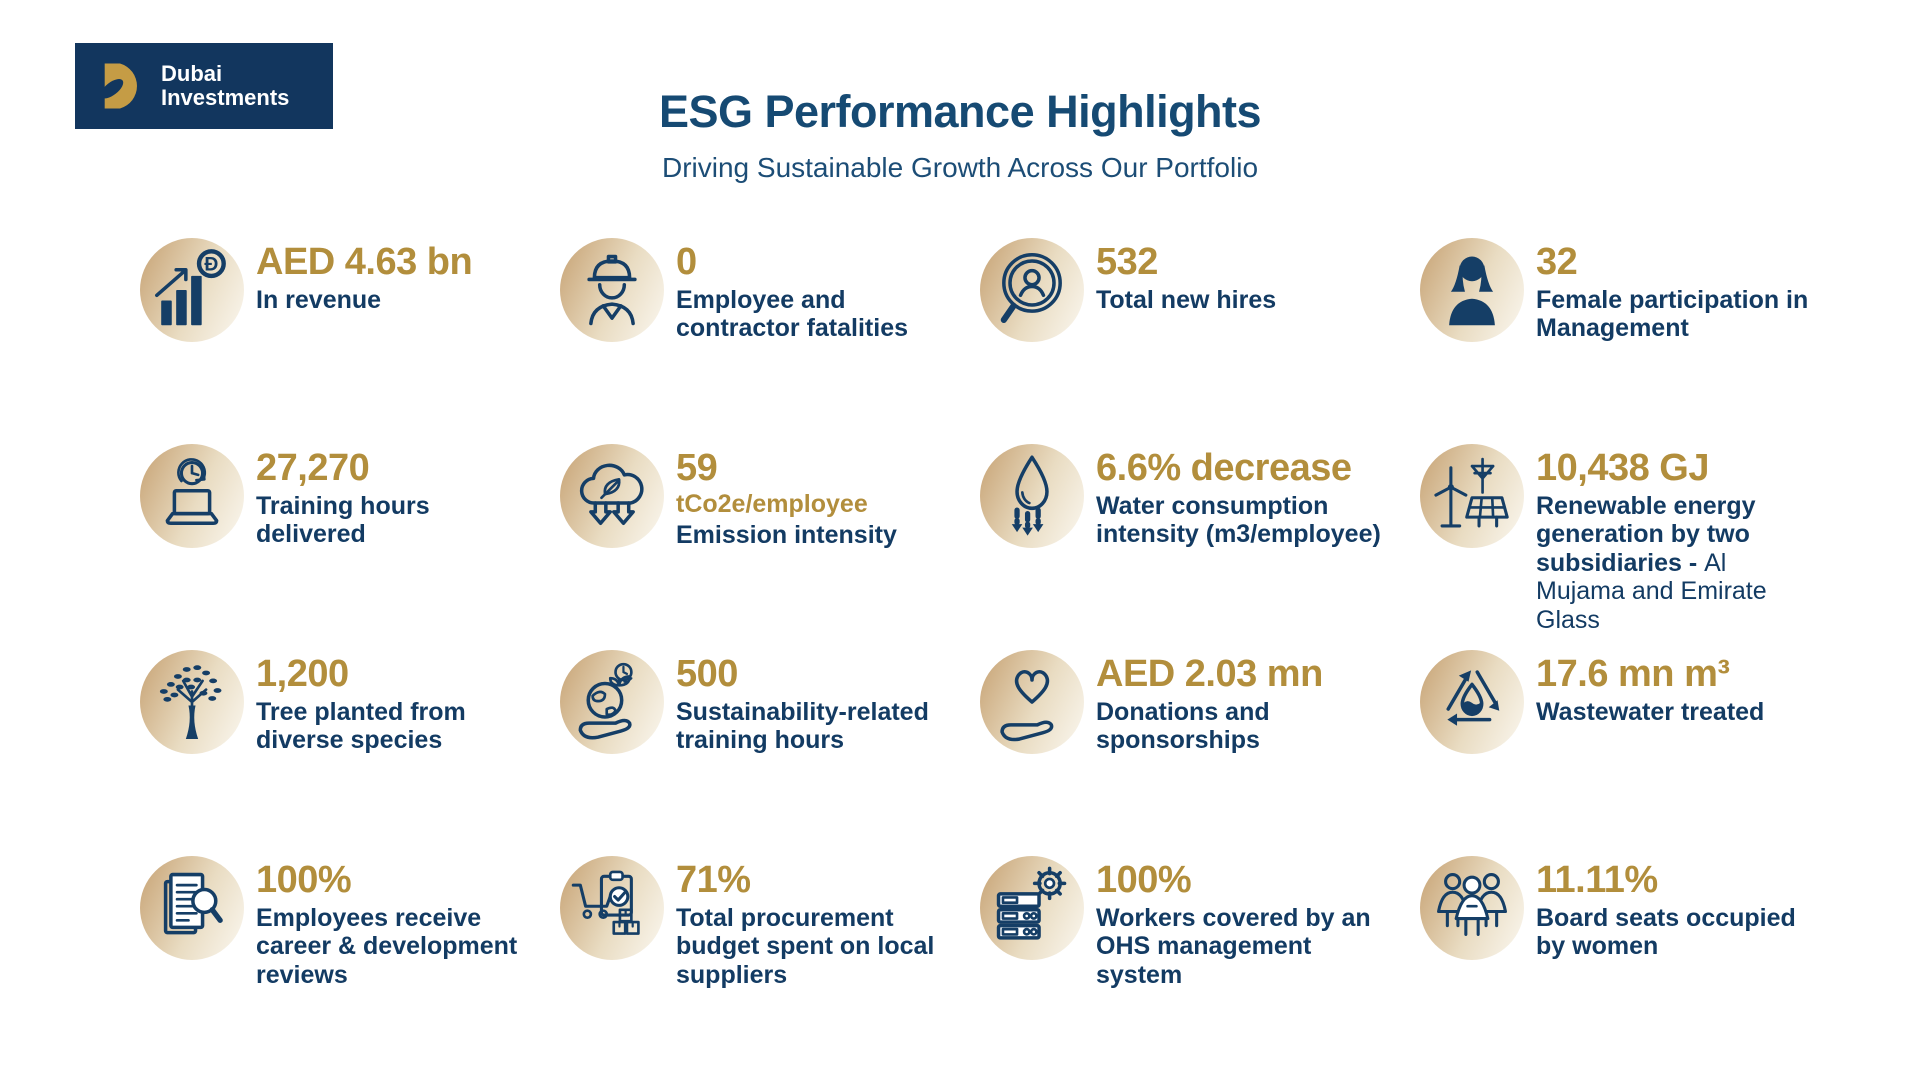 The width and height of the screenshot is (1920, 1080). What do you see at coordinates (343, 520) in the screenshot?
I see `stat-label: Training hours delivered` at bounding box center [343, 520].